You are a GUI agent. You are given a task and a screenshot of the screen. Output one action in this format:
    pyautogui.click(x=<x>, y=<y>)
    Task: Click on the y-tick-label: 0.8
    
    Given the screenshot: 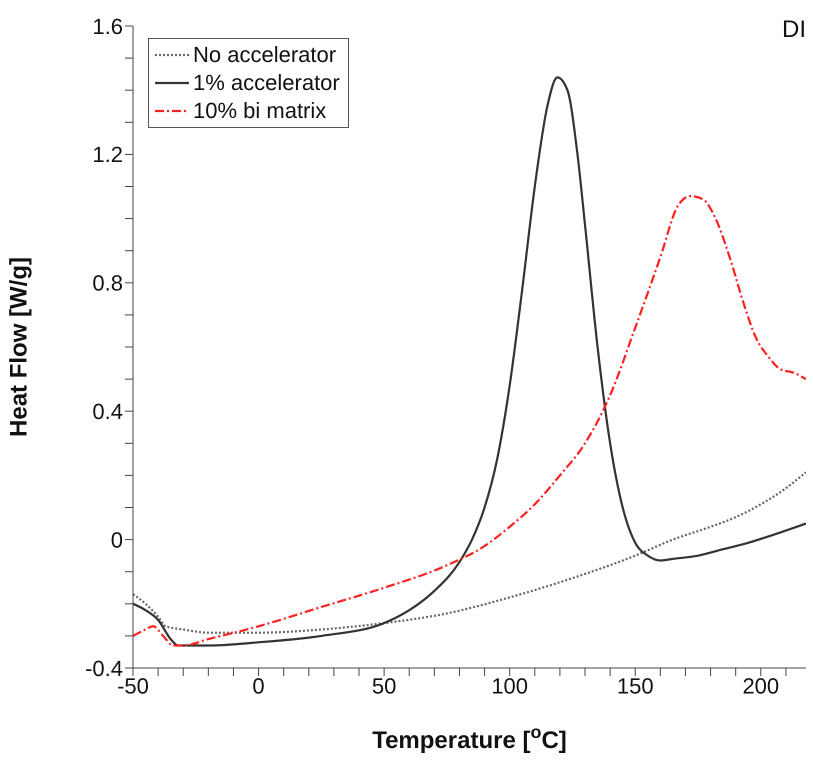 What is the action you would take?
    pyautogui.click(x=107, y=283)
    